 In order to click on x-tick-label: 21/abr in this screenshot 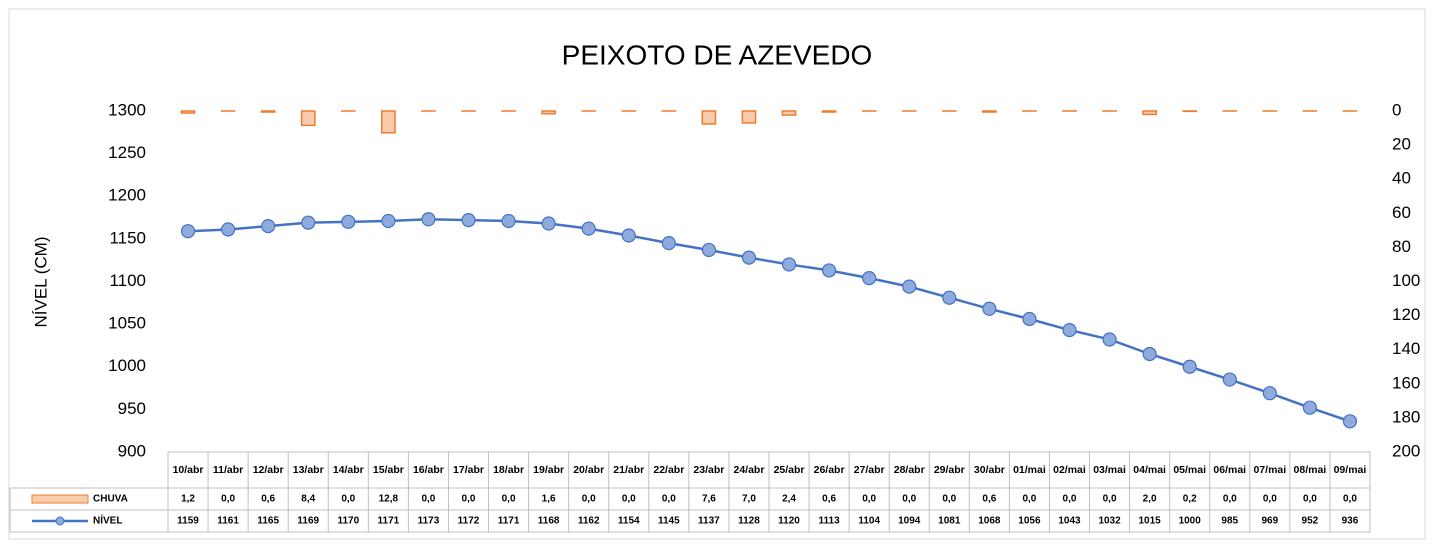, I will do `click(629, 470)`.